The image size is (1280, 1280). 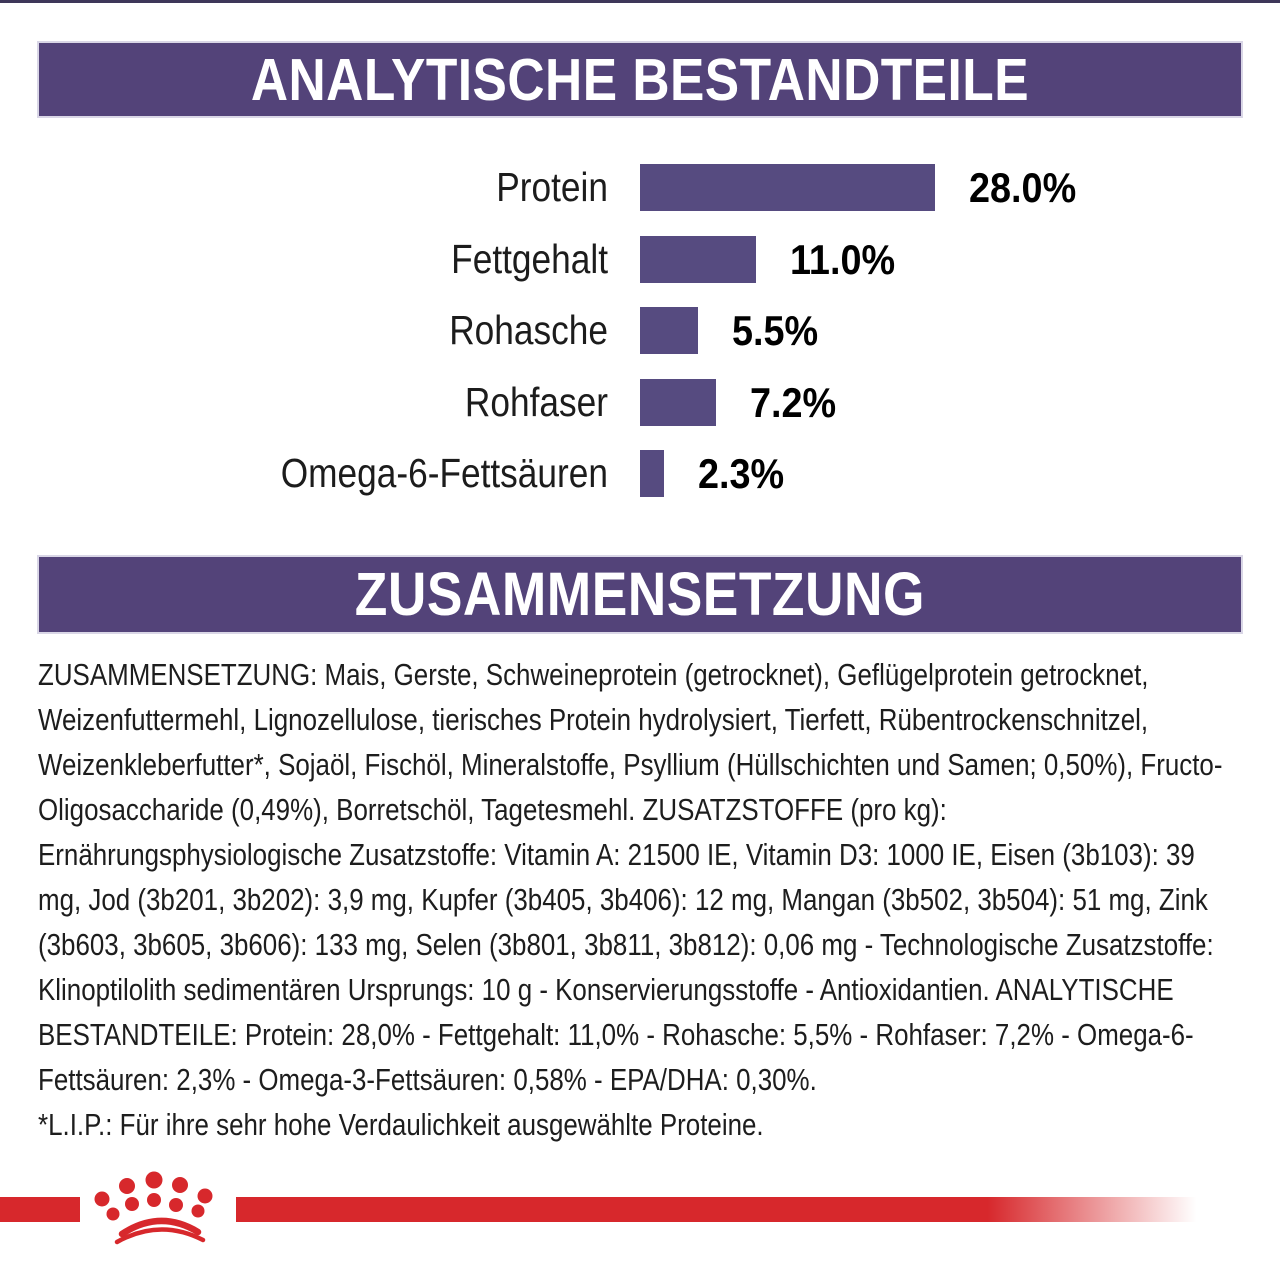 I want to click on bar-label: Rohfaser, so click(x=536, y=402).